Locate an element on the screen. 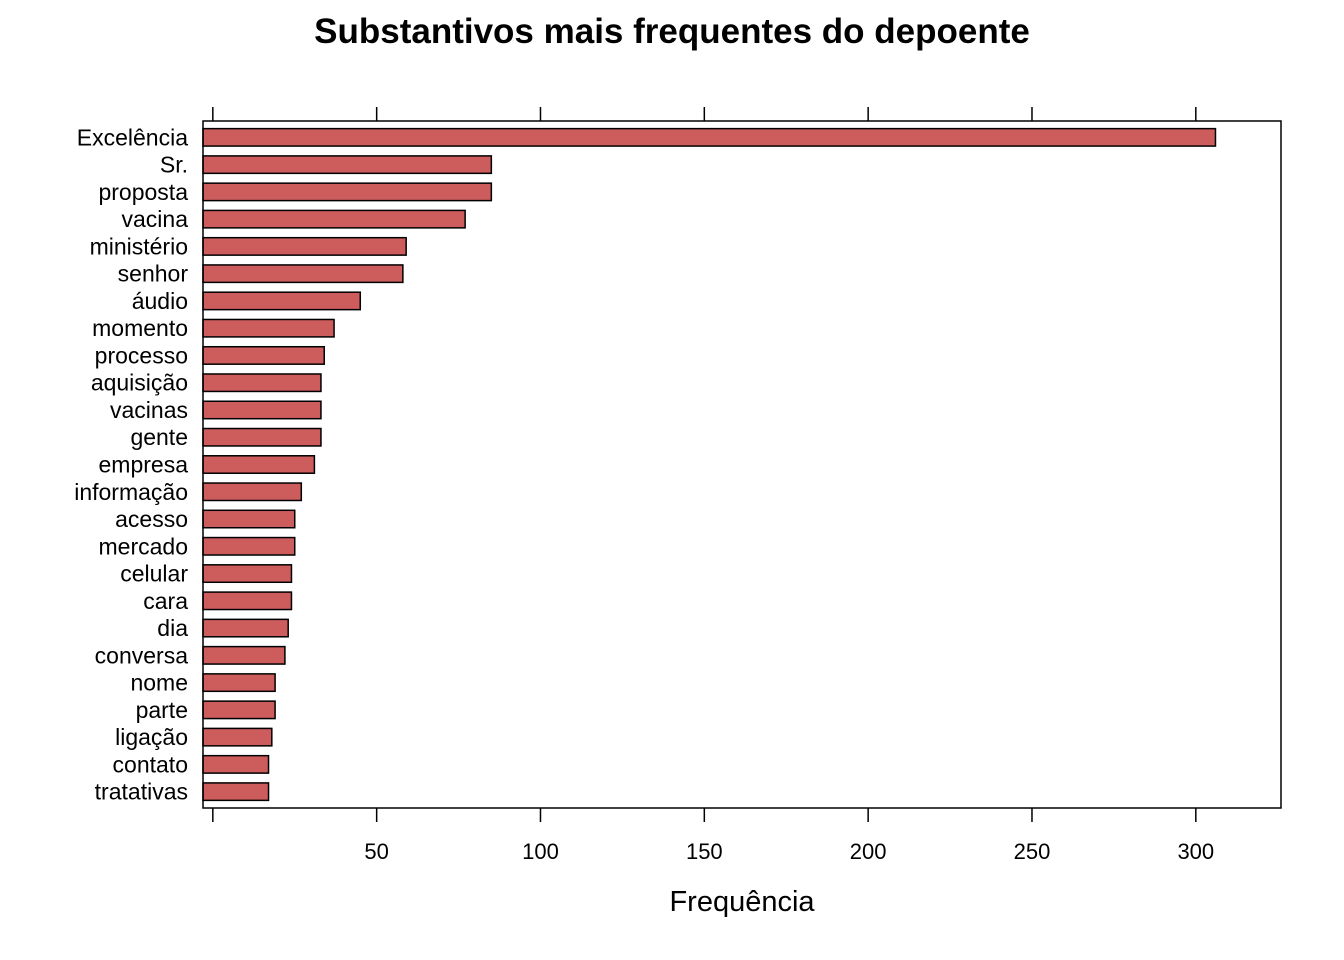  category-label: vacinas is located at coordinates (149, 410).